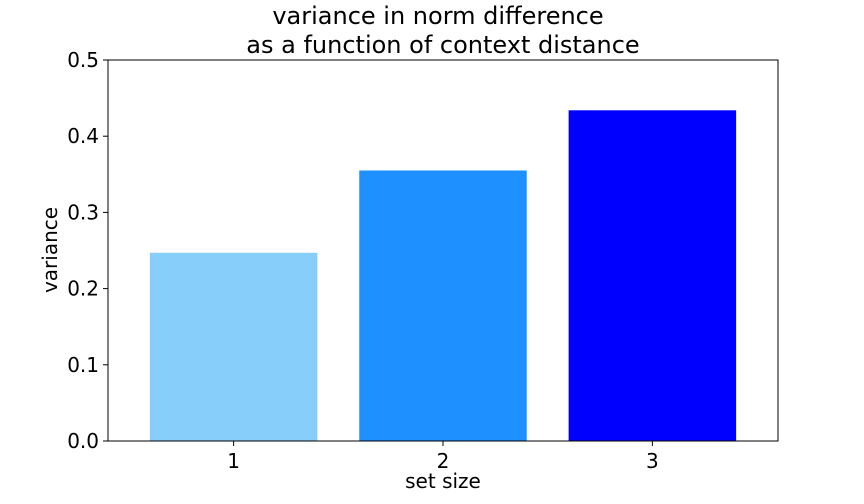 The image size is (864, 504). What do you see at coordinates (233, 461) in the screenshot?
I see `x-tick-label: 1` at bounding box center [233, 461].